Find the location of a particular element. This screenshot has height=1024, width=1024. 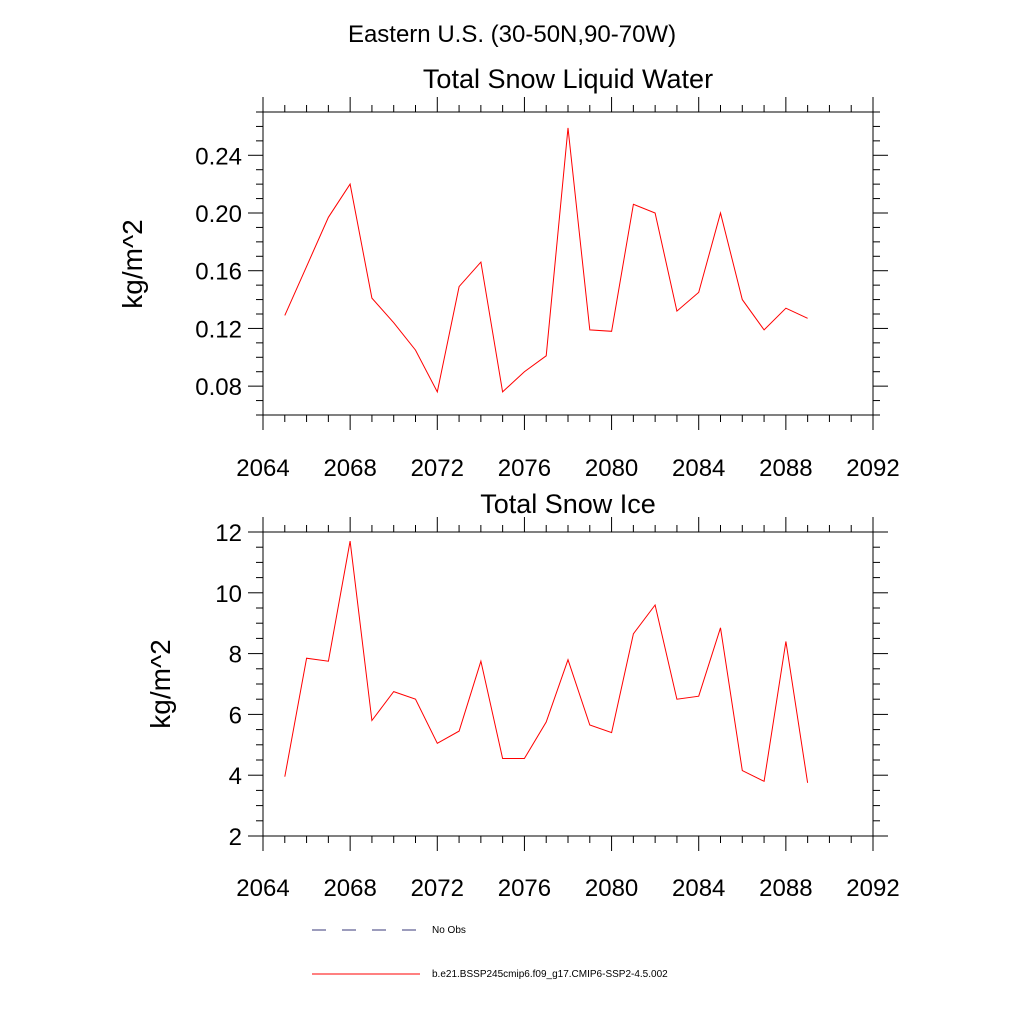

chart-title: Total Snow Ice is located at coordinates (568, 504).